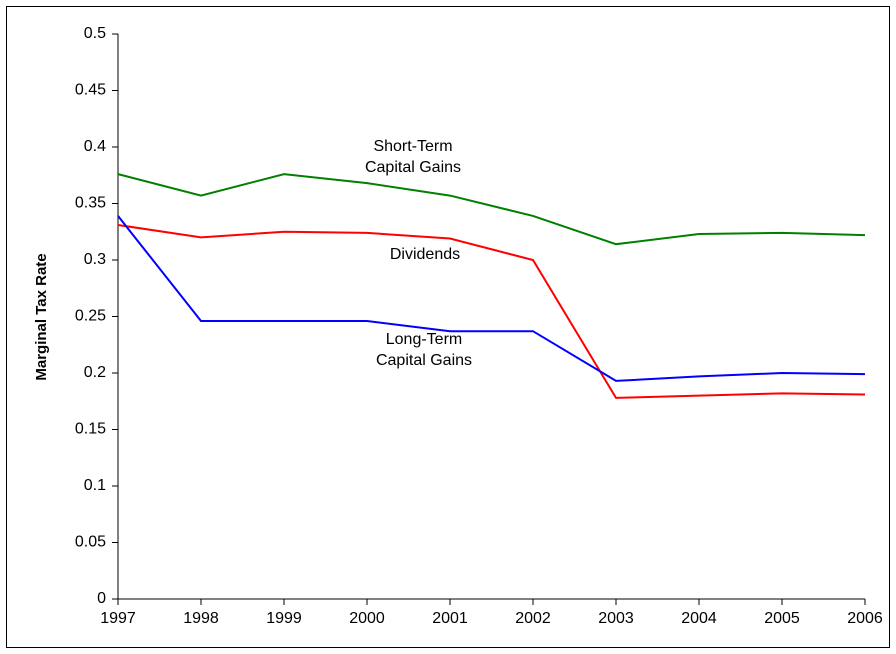 The height and width of the screenshot is (654, 896). Describe the element at coordinates (284, 618) in the screenshot. I see `x-tick-label: 1999` at that location.